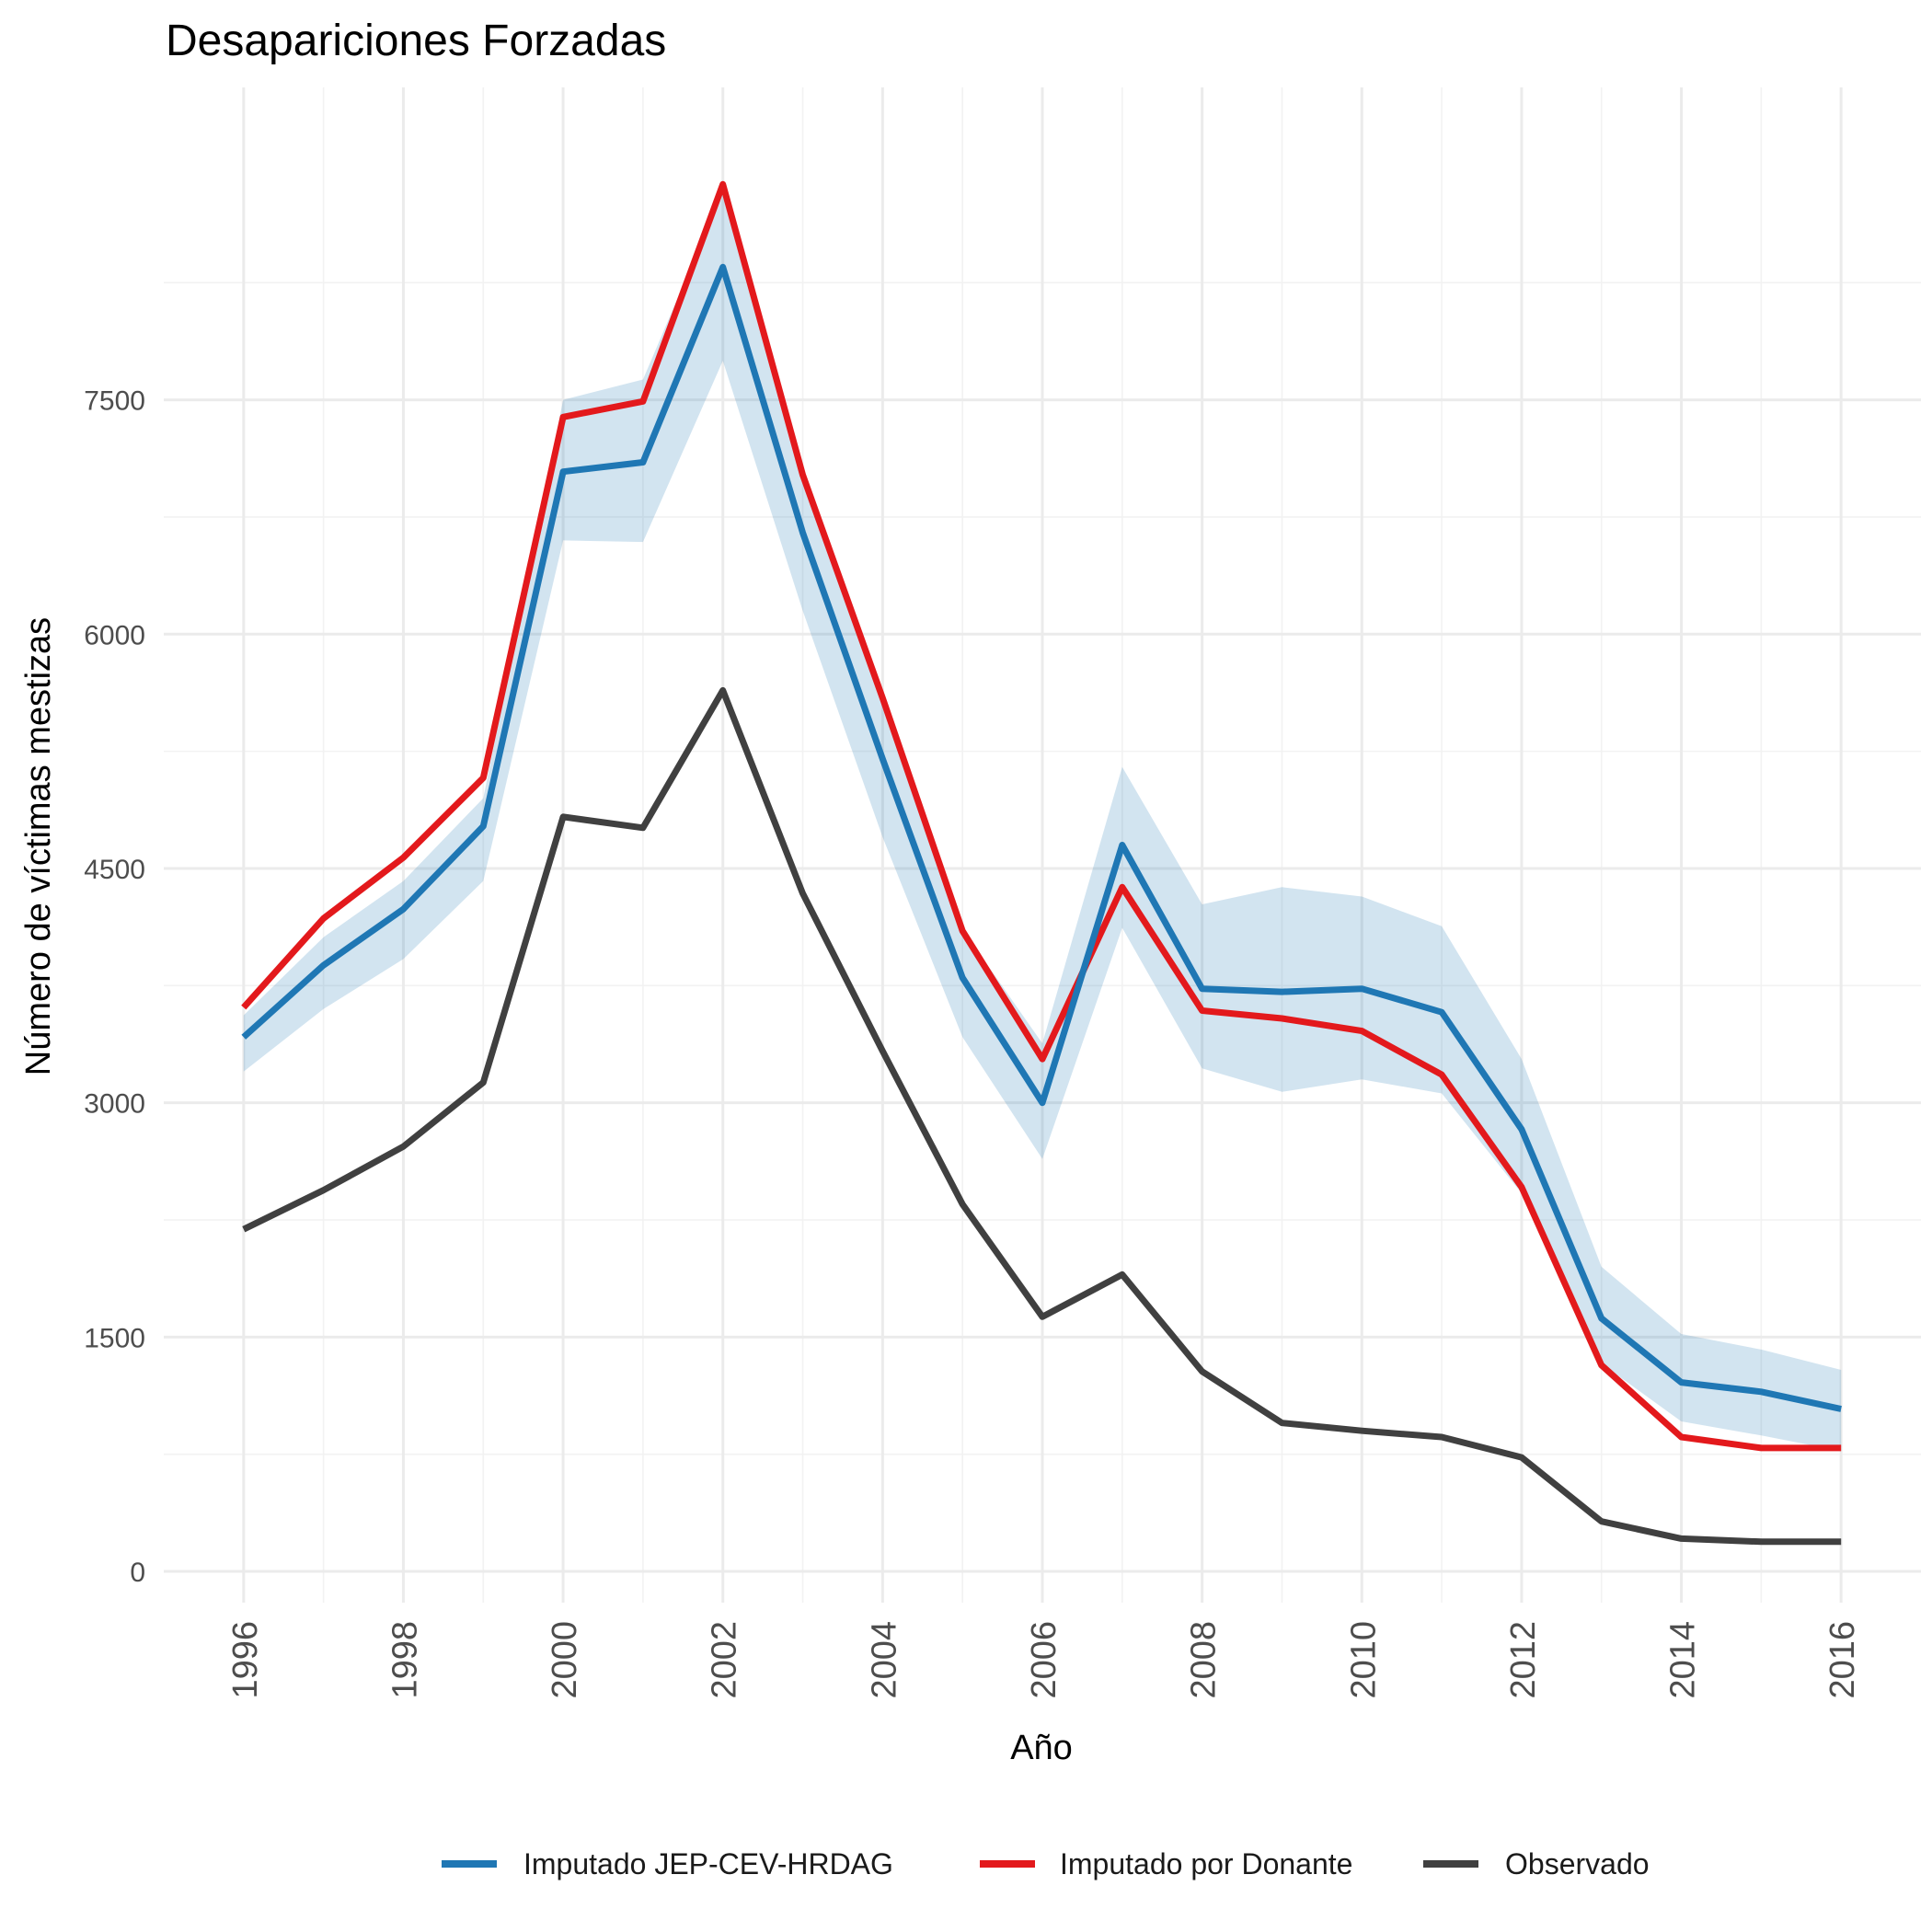  What do you see at coordinates (1523, 1660) in the screenshot?
I see `x-tick-label: 2012` at bounding box center [1523, 1660].